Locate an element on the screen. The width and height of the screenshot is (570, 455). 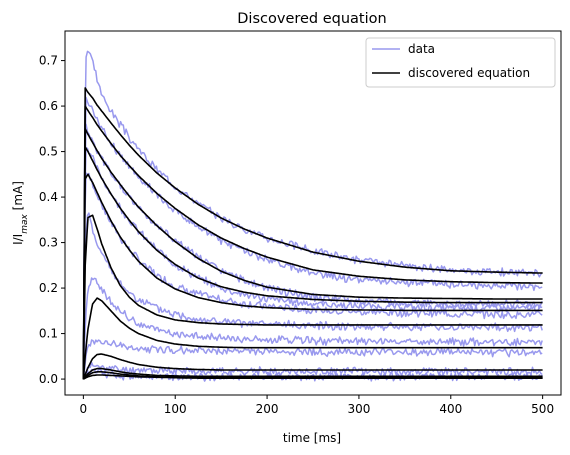
x-axis: 0 100 200 300 400 500 is located at coordinates (317, 405).